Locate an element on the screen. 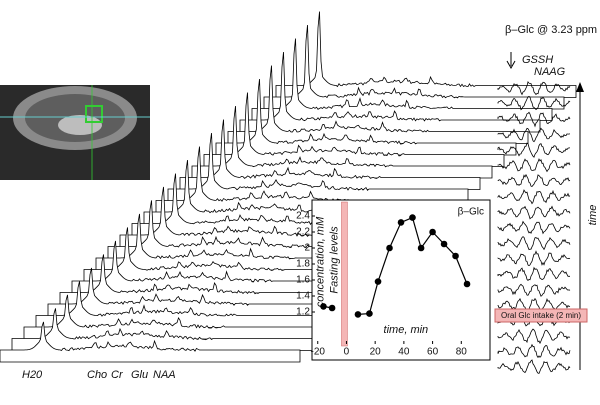 The width and height of the screenshot is (600, 405). event-box is located at coordinates (541, 315).